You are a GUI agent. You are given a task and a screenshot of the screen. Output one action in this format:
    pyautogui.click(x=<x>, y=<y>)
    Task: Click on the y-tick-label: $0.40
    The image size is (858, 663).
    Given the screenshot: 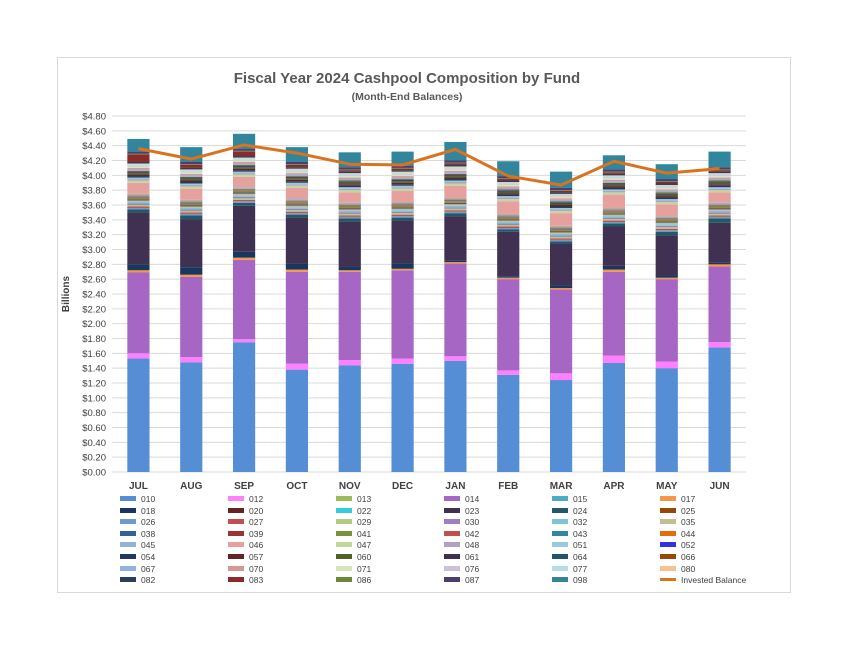 What is the action you would take?
    pyautogui.click(x=94, y=443)
    